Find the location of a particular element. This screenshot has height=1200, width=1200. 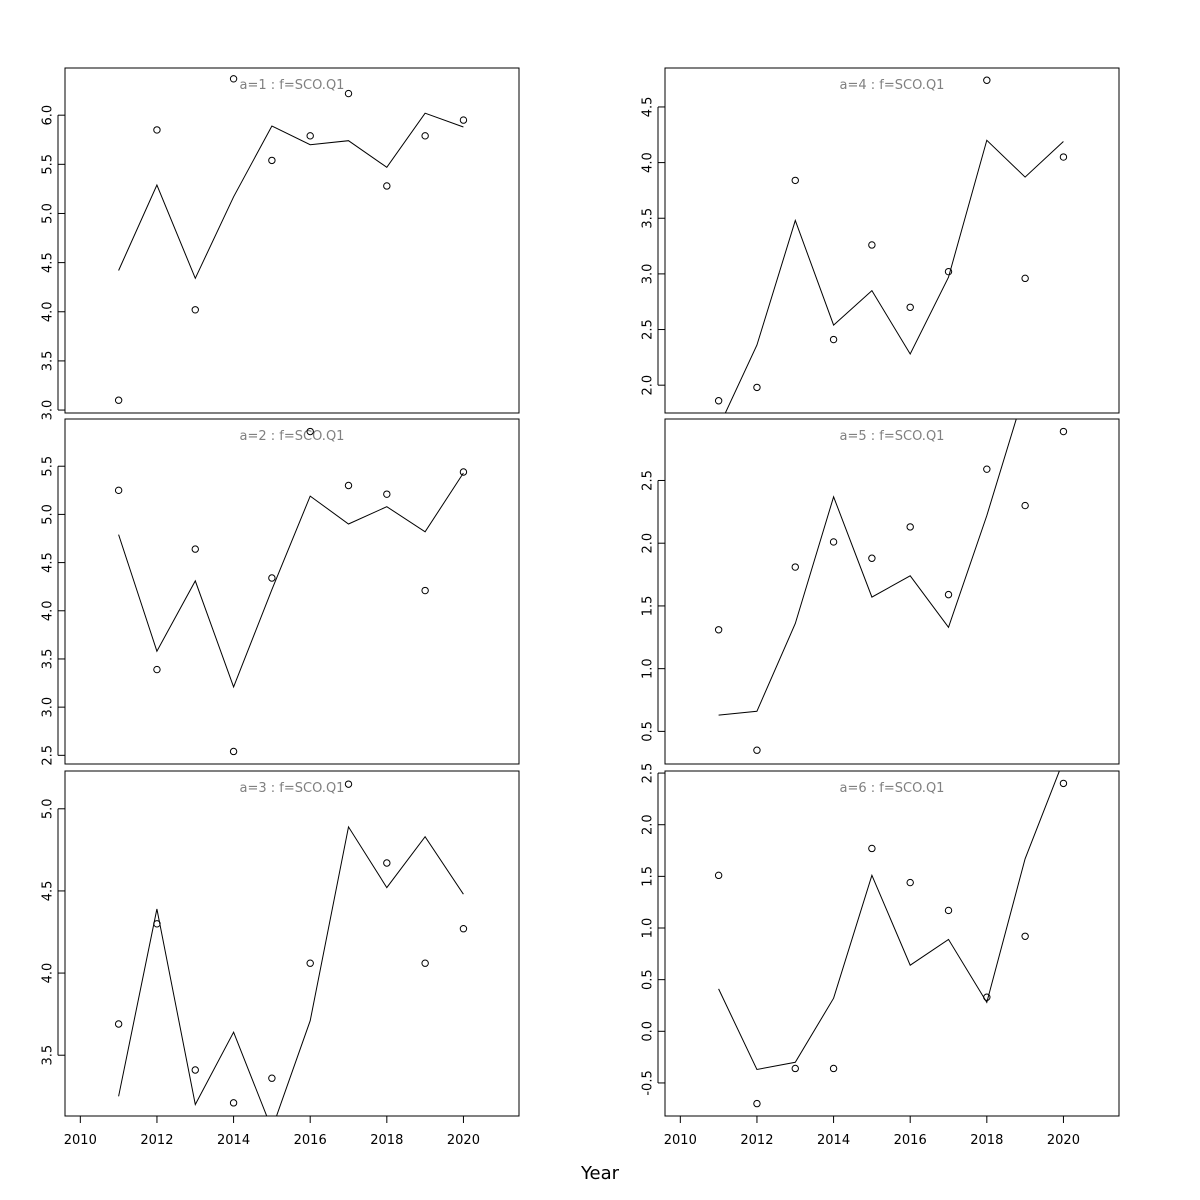

panel-title: a=1 : f=SCO.Q1 is located at coordinates (292, 85).